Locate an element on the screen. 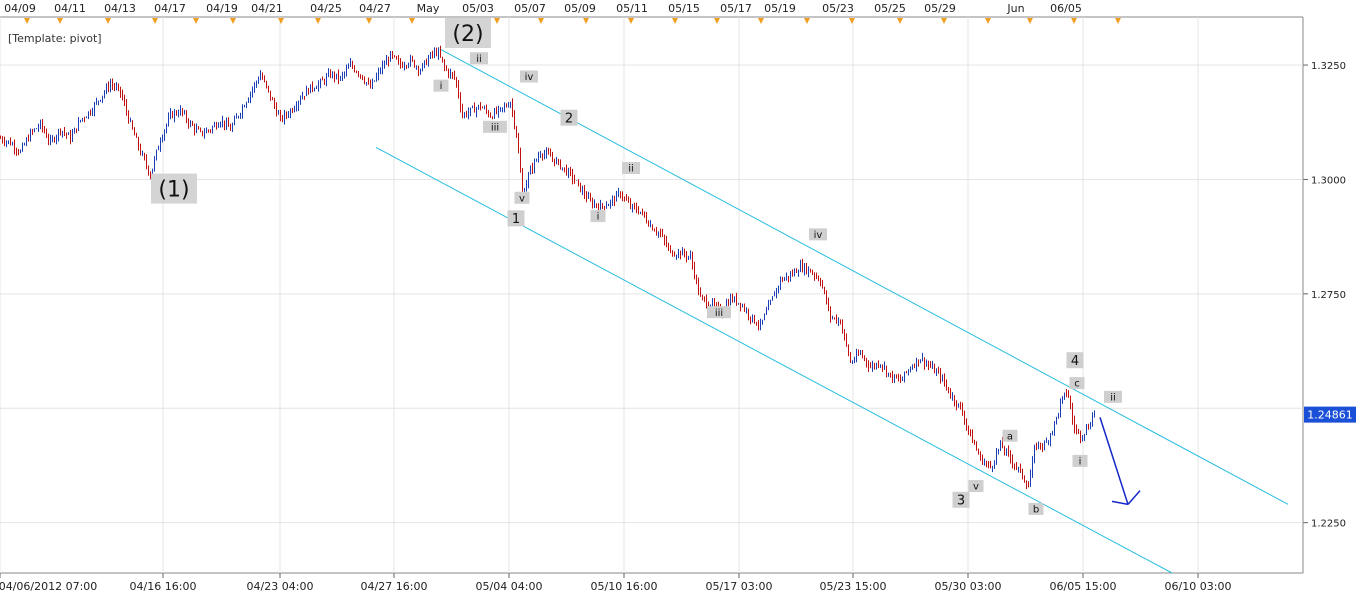 The width and height of the screenshot is (1360, 602). wave-label: (2) is located at coordinates (467, 34).